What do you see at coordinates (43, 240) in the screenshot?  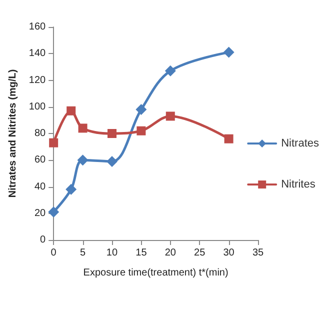 I see `y-tick-label: 0` at bounding box center [43, 240].